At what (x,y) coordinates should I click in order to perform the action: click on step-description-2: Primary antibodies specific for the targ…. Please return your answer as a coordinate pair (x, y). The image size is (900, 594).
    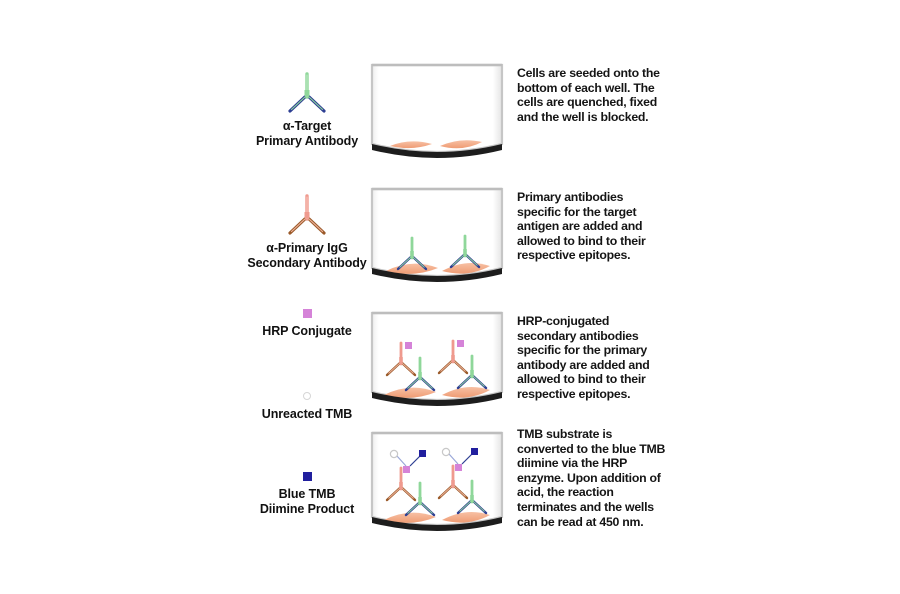
    Looking at the image, I should click on (581, 226).